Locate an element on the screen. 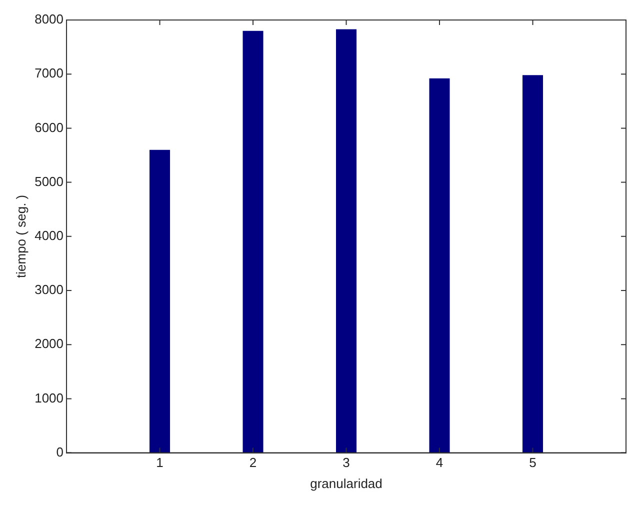 The width and height of the screenshot is (642, 506). y-tick-label: 5000 is located at coordinates (49, 181).